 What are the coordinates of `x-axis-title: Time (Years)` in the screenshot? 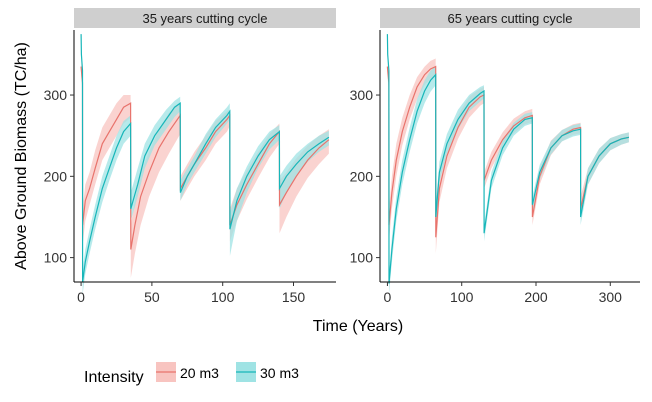 It's located at (358, 326).